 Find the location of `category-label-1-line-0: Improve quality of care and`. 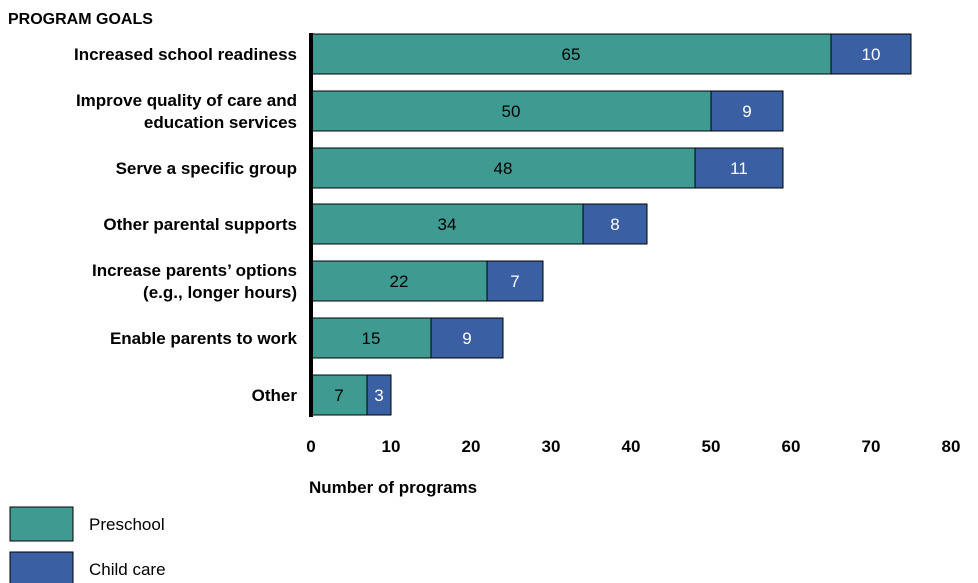

category-label-1-line-0: Improve quality of care and is located at coordinates (186, 100).